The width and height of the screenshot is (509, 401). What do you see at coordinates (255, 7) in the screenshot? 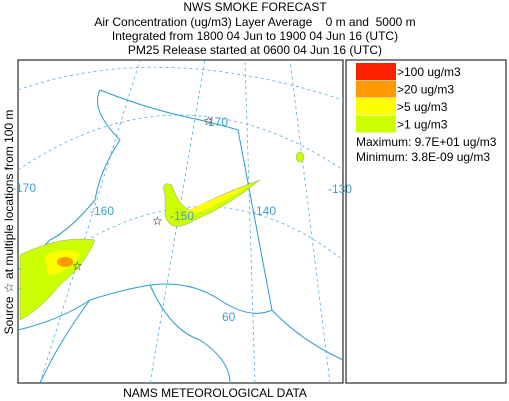
I see `title: NWS SMOKE FORECAST` at bounding box center [255, 7].